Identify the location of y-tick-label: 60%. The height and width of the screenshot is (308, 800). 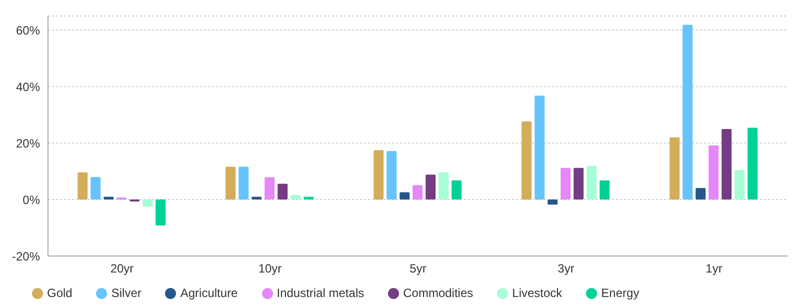
(28, 30).